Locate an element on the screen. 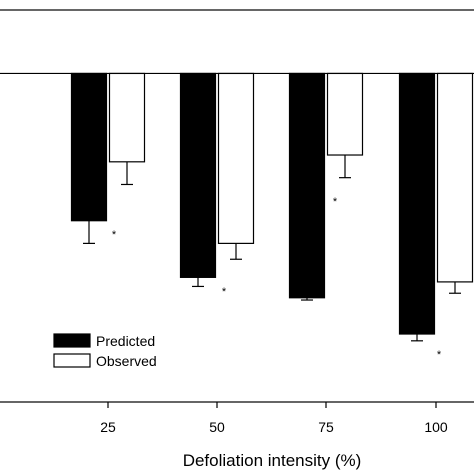 This screenshot has height=474, width=474. significance-mark-25: * is located at coordinates (114, 235).